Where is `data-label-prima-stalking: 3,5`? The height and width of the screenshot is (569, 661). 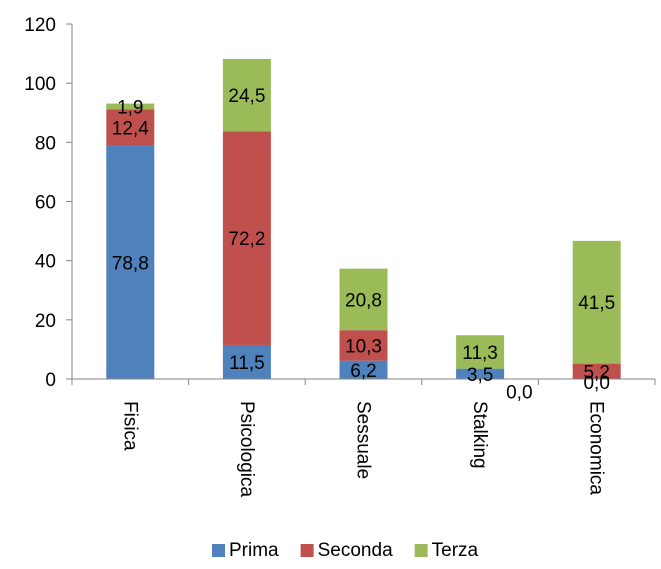
data-label-prima-stalking: 3,5 is located at coordinates (480, 375).